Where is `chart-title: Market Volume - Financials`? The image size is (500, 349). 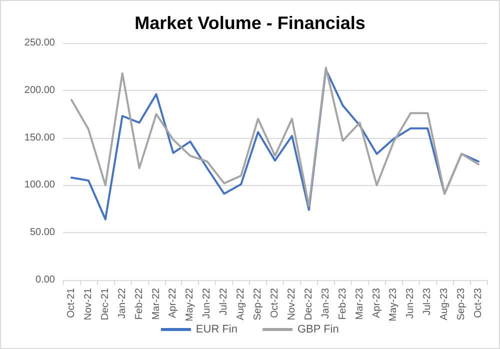
chart-title: Market Volume - Financials is located at coordinates (250, 23).